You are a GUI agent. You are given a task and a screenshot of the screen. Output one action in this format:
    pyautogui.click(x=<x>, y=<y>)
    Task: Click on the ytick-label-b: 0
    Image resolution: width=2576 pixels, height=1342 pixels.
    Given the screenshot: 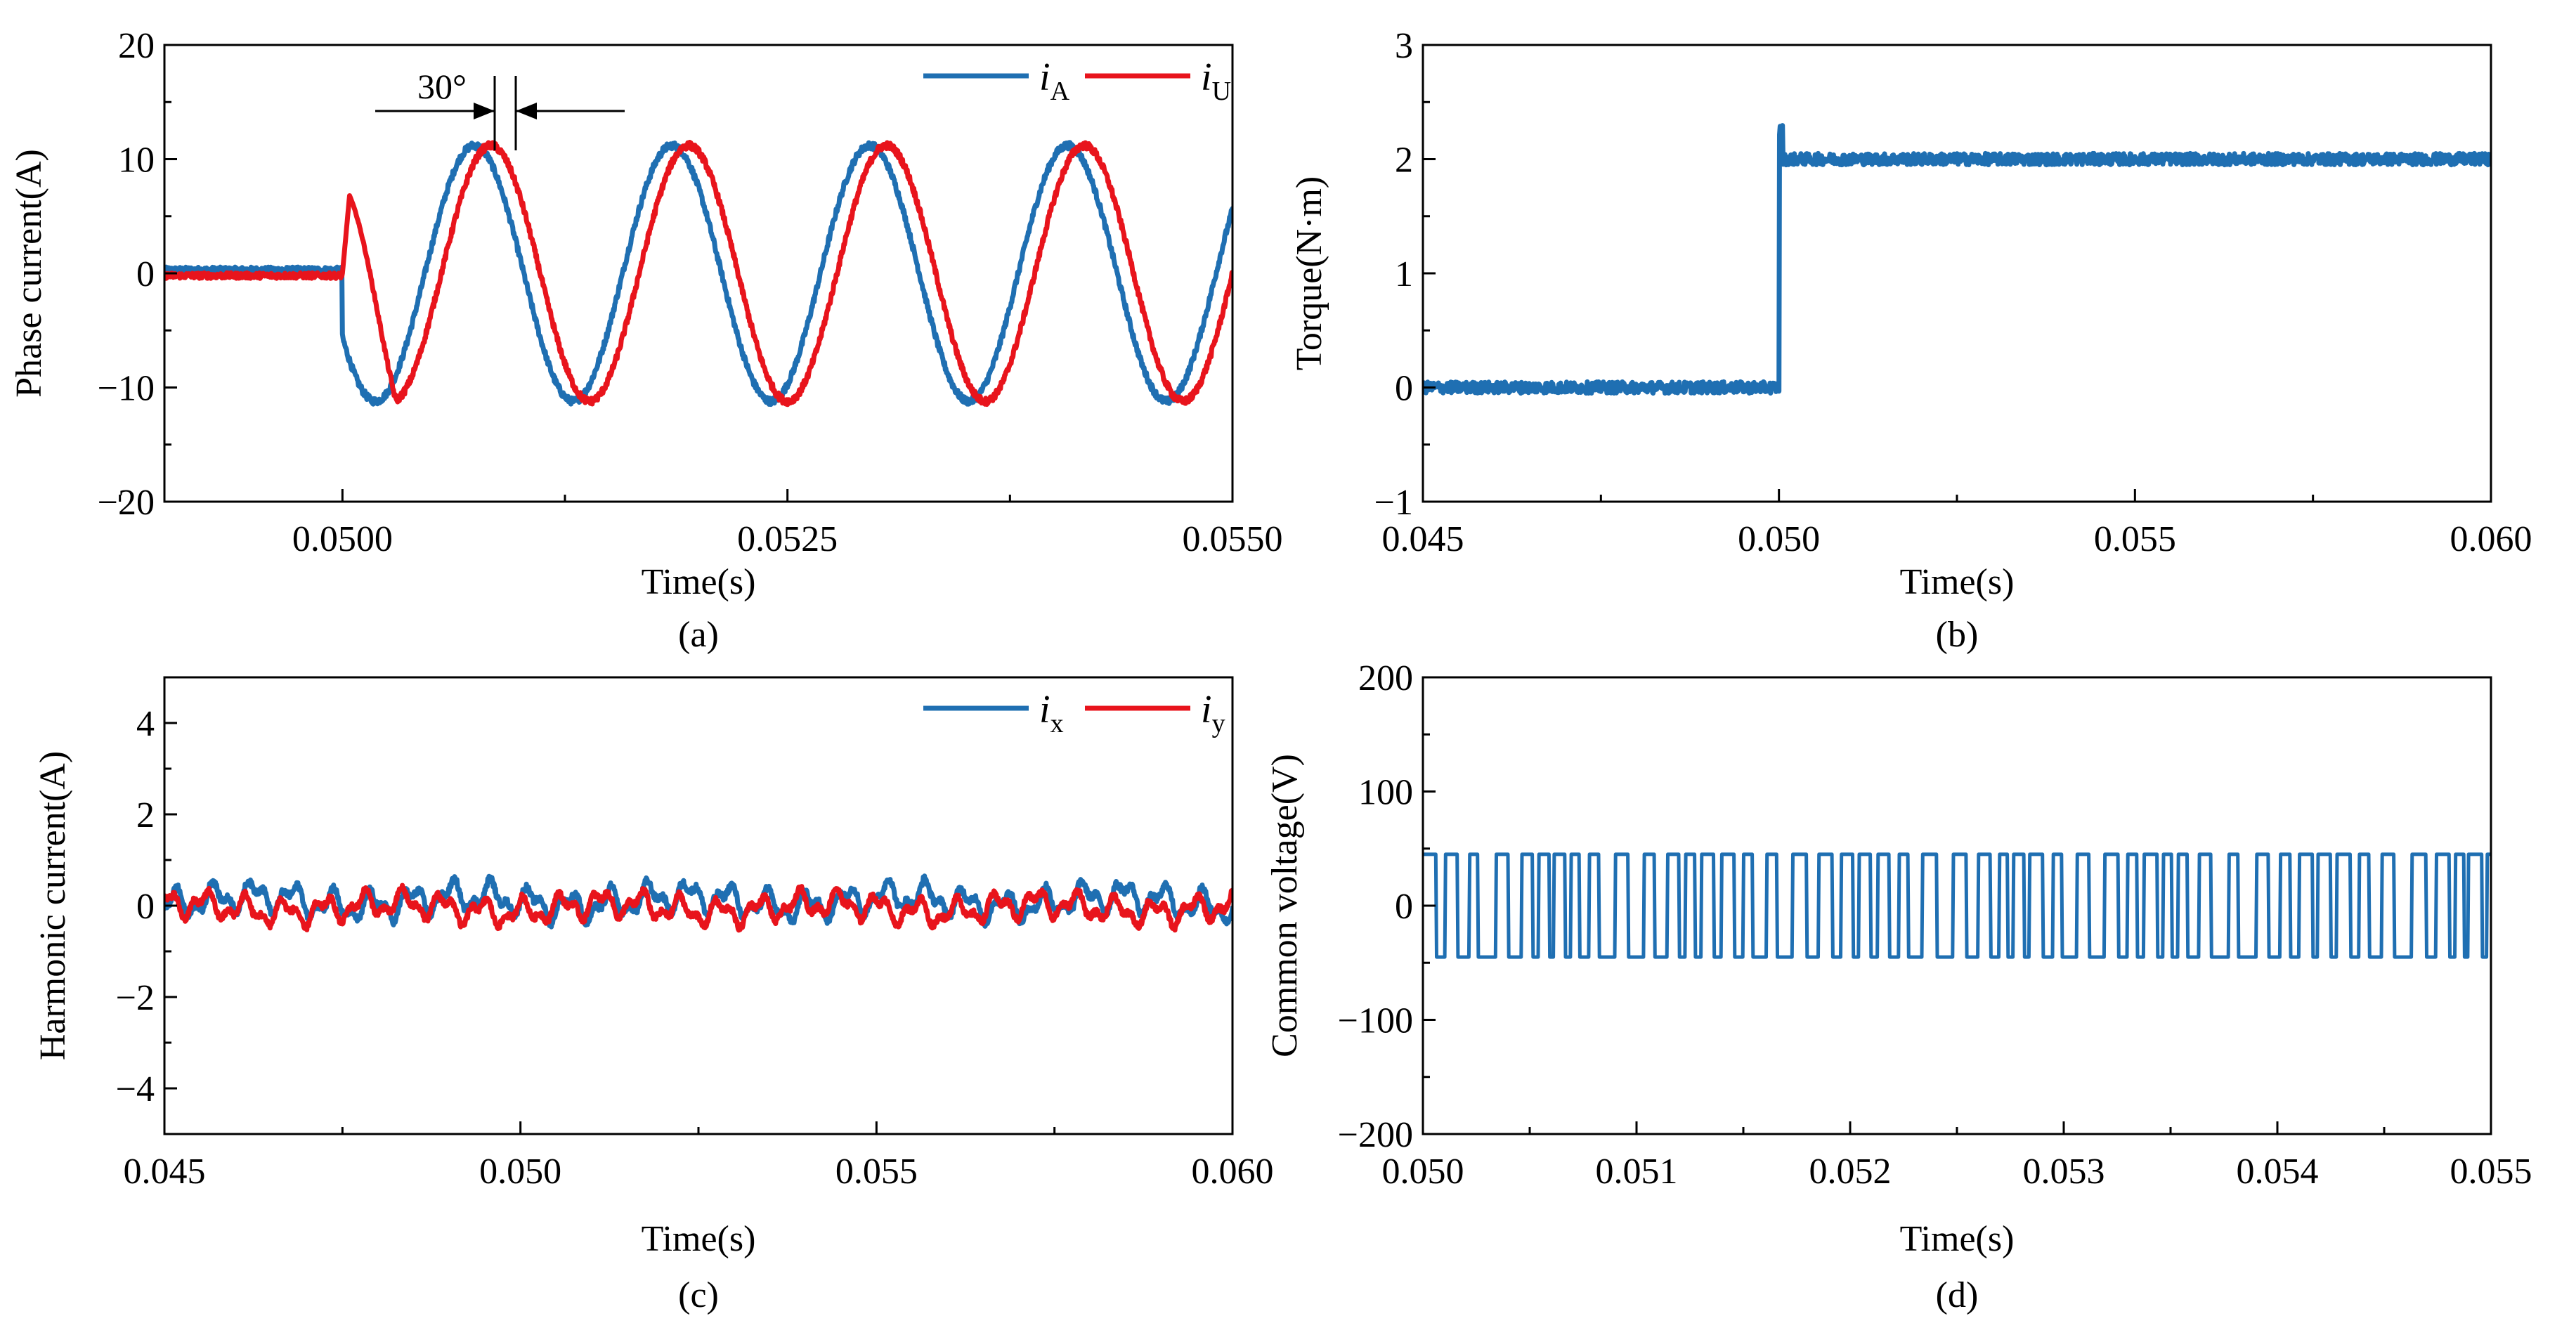 What is the action you would take?
    pyautogui.click(x=1404, y=389)
    